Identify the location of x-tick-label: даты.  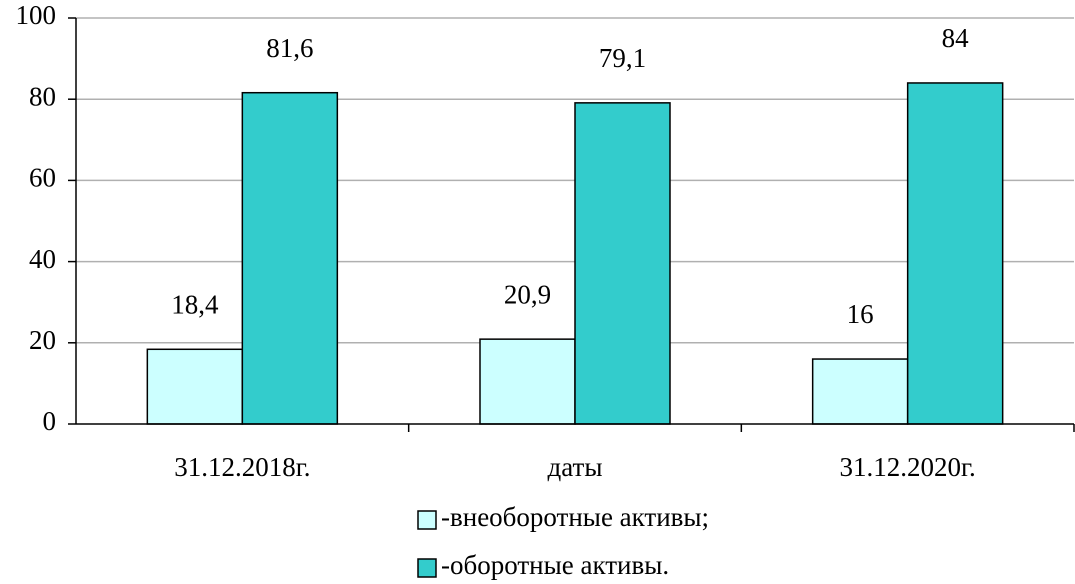
(575, 467).